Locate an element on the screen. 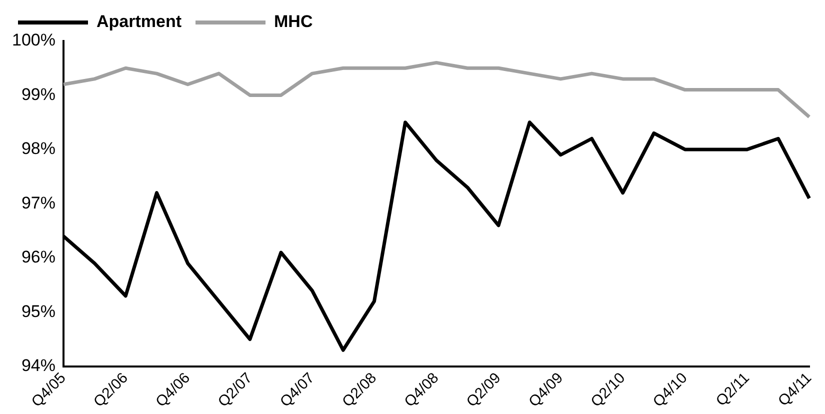  y-tick-label: 95% is located at coordinates (38, 311).